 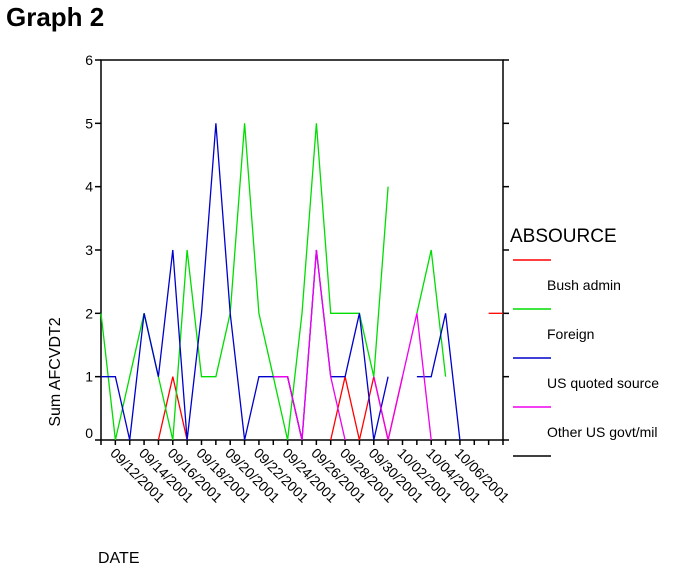 What do you see at coordinates (570, 334) in the screenshot?
I see `legend-label: Foreign` at bounding box center [570, 334].